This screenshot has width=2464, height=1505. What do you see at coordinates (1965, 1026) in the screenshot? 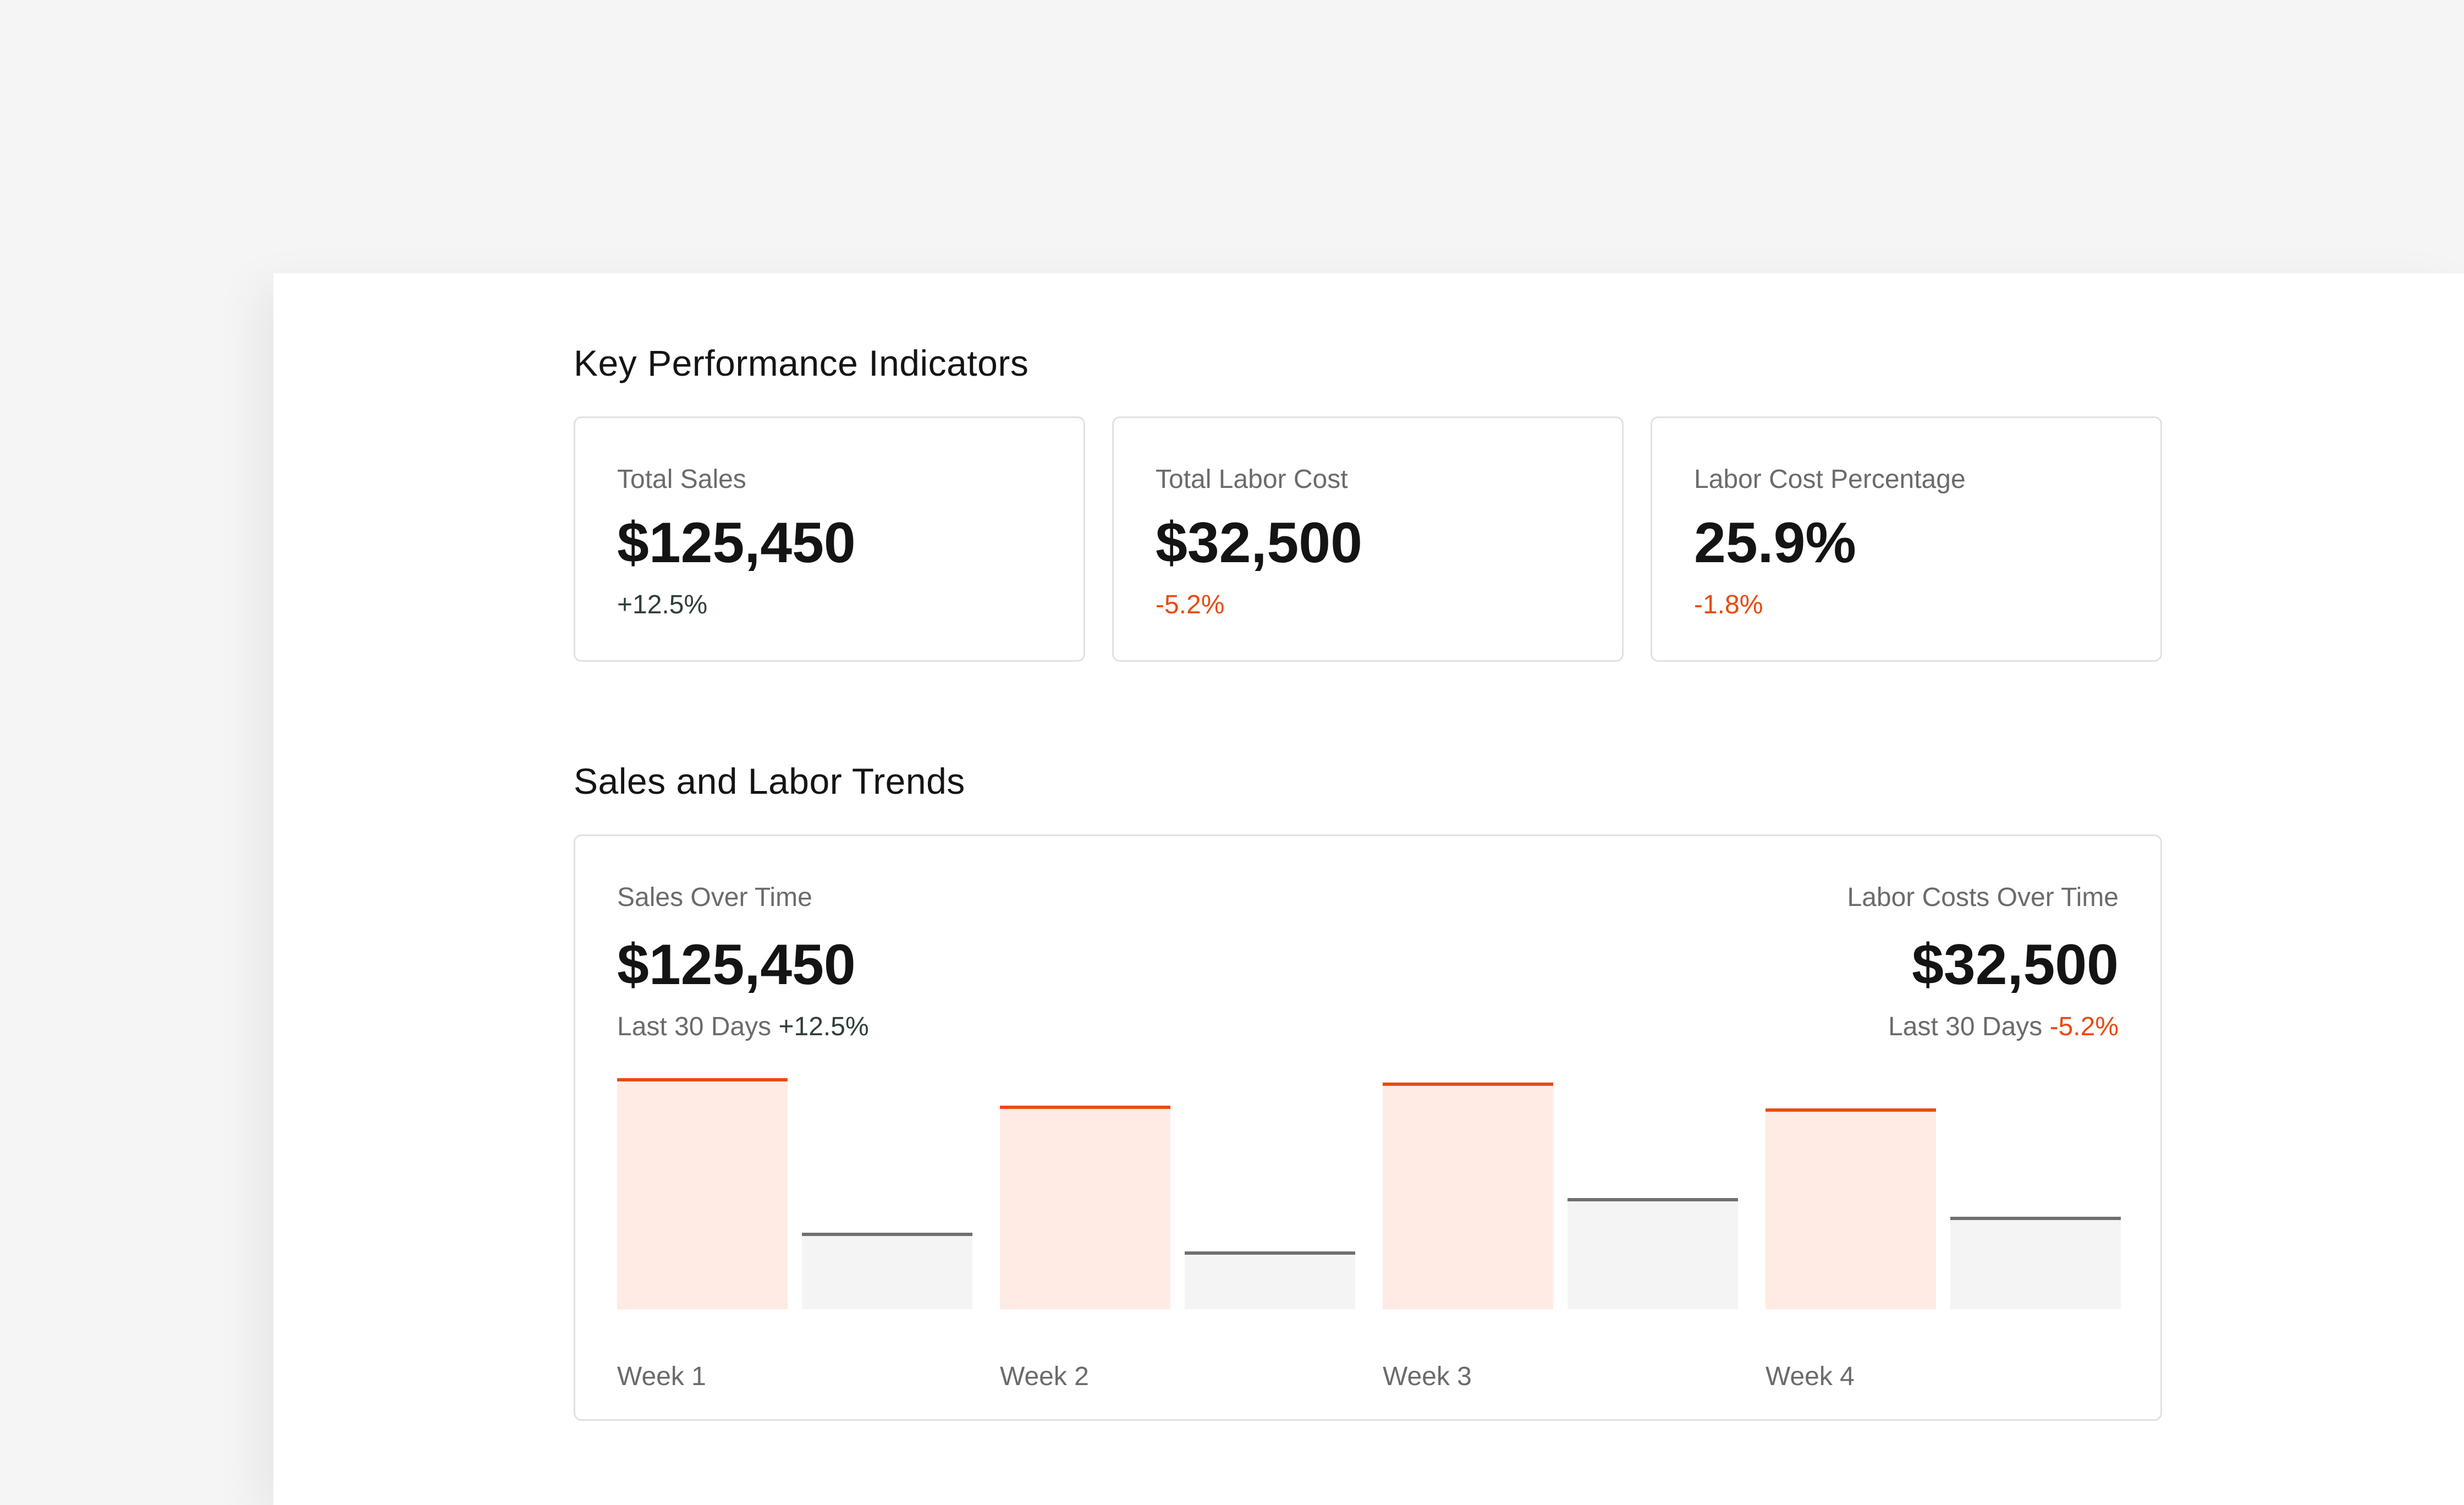
I see `labor-period: Last 30 Days` at bounding box center [1965, 1026].